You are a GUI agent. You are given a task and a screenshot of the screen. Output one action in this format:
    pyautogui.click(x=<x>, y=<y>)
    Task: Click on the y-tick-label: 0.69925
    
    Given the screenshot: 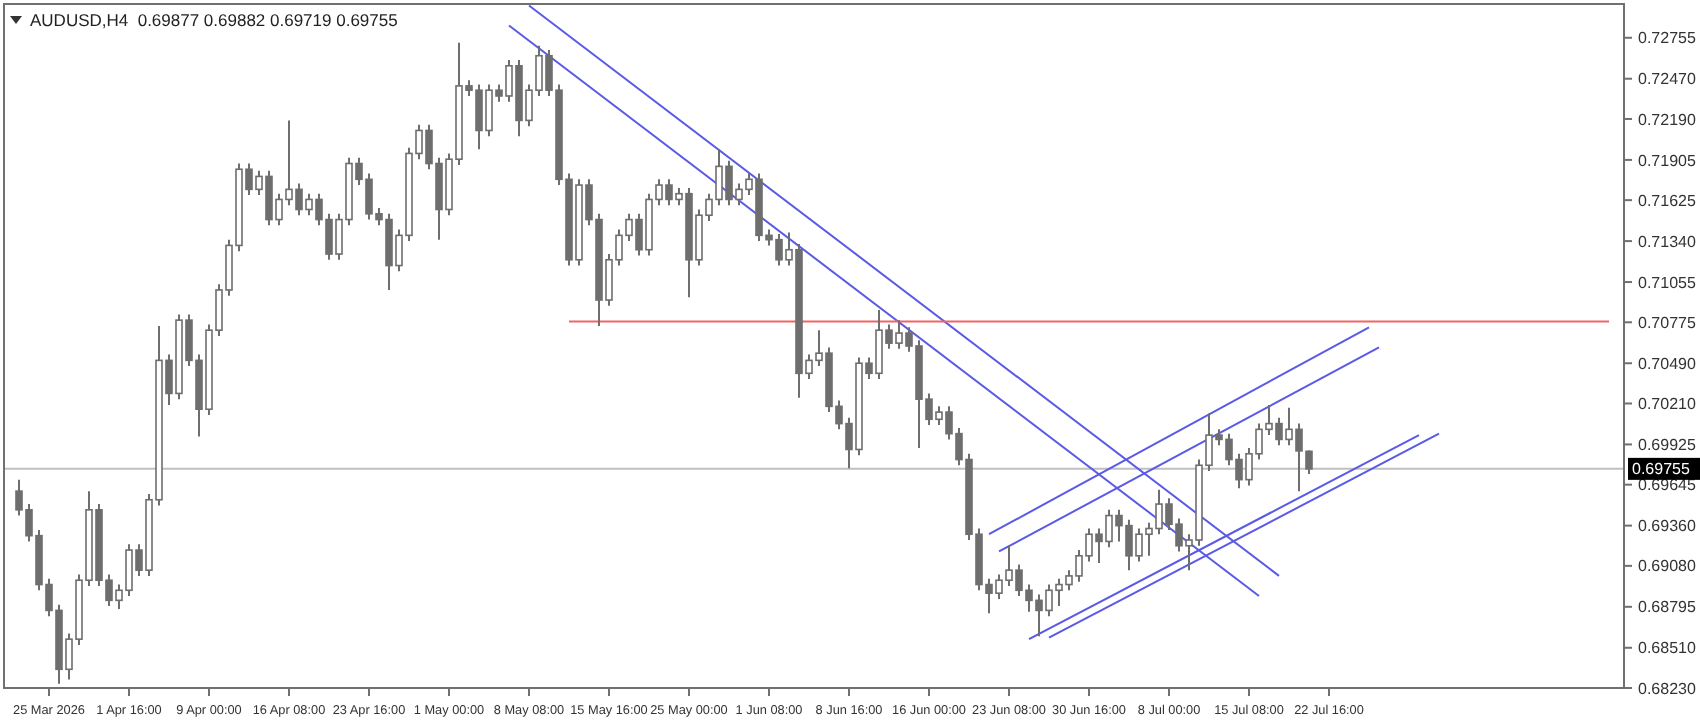 What is the action you would take?
    pyautogui.click(x=1667, y=445)
    